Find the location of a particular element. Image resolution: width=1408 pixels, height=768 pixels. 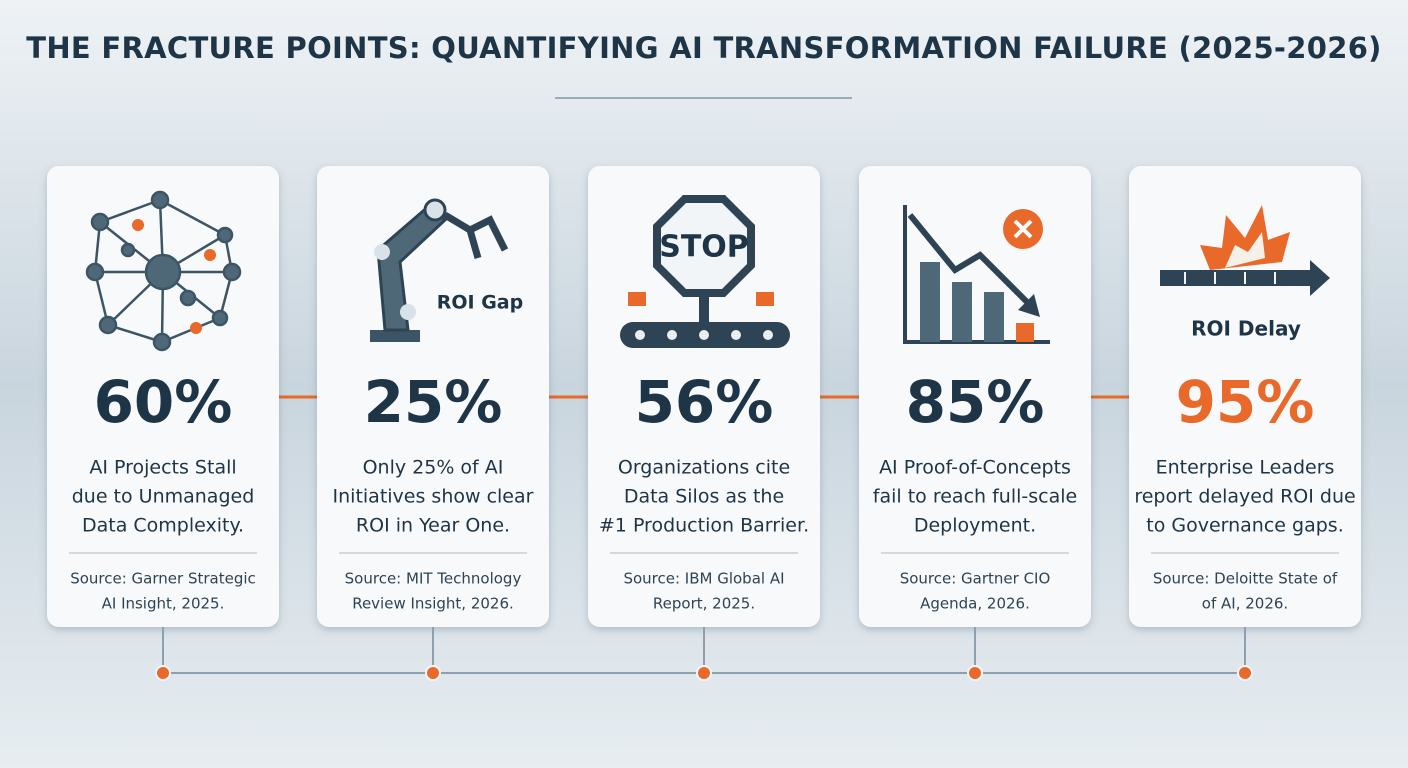

network-icon is located at coordinates (163, 271).